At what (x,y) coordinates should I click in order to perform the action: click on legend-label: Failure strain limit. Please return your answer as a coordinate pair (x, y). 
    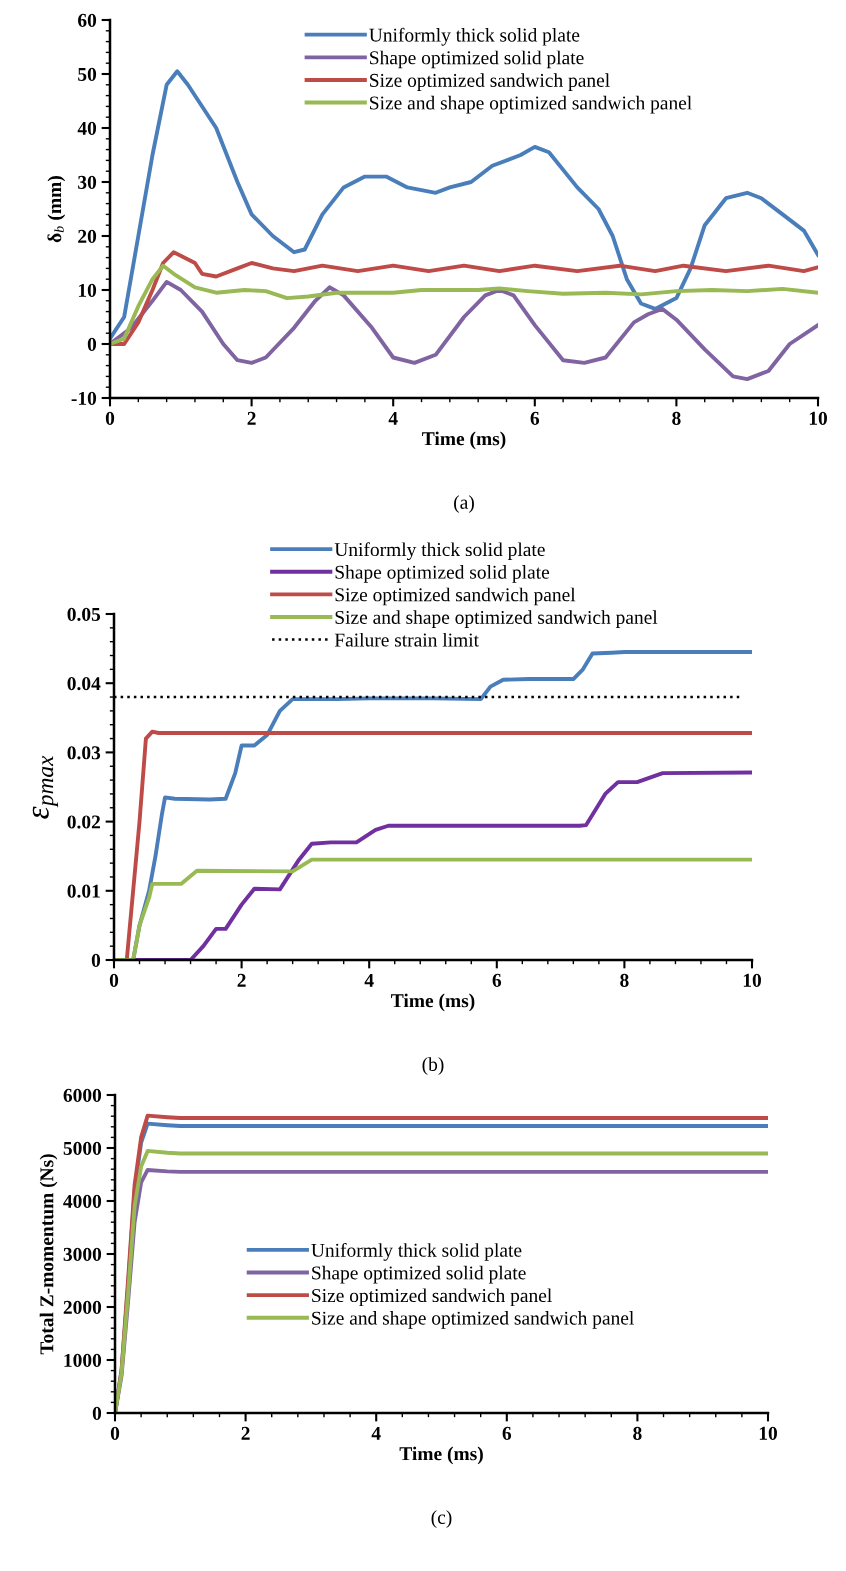
    Looking at the image, I should click on (406, 639).